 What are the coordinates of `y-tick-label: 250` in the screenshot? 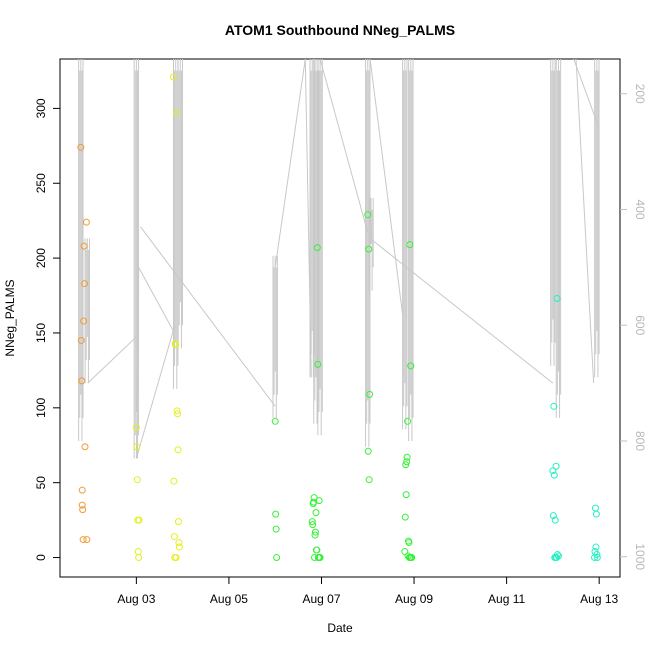 It's located at (41, 183).